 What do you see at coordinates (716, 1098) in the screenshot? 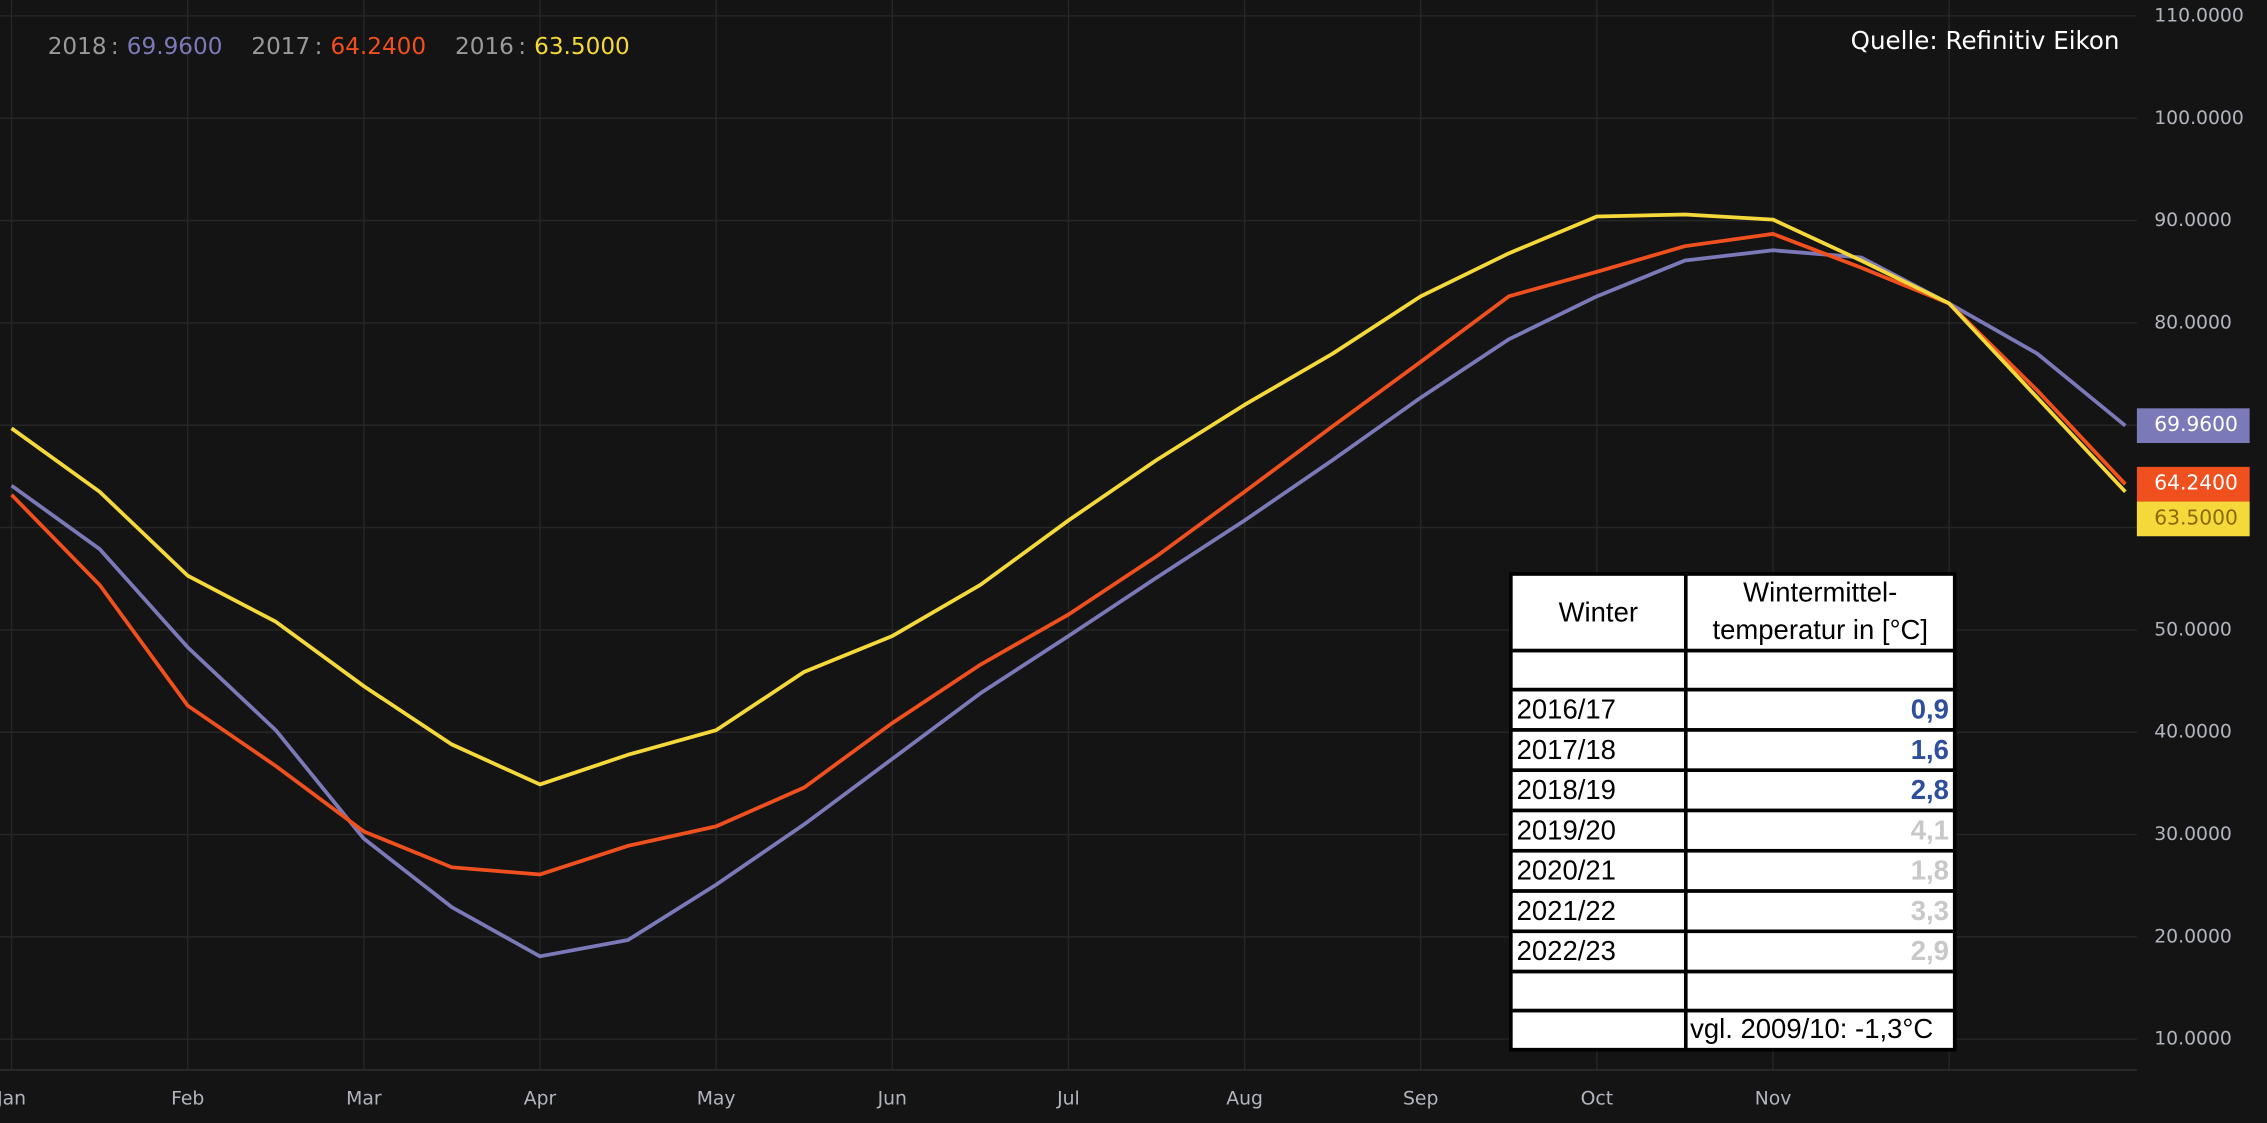
I see `x-tick-label: May` at bounding box center [716, 1098].